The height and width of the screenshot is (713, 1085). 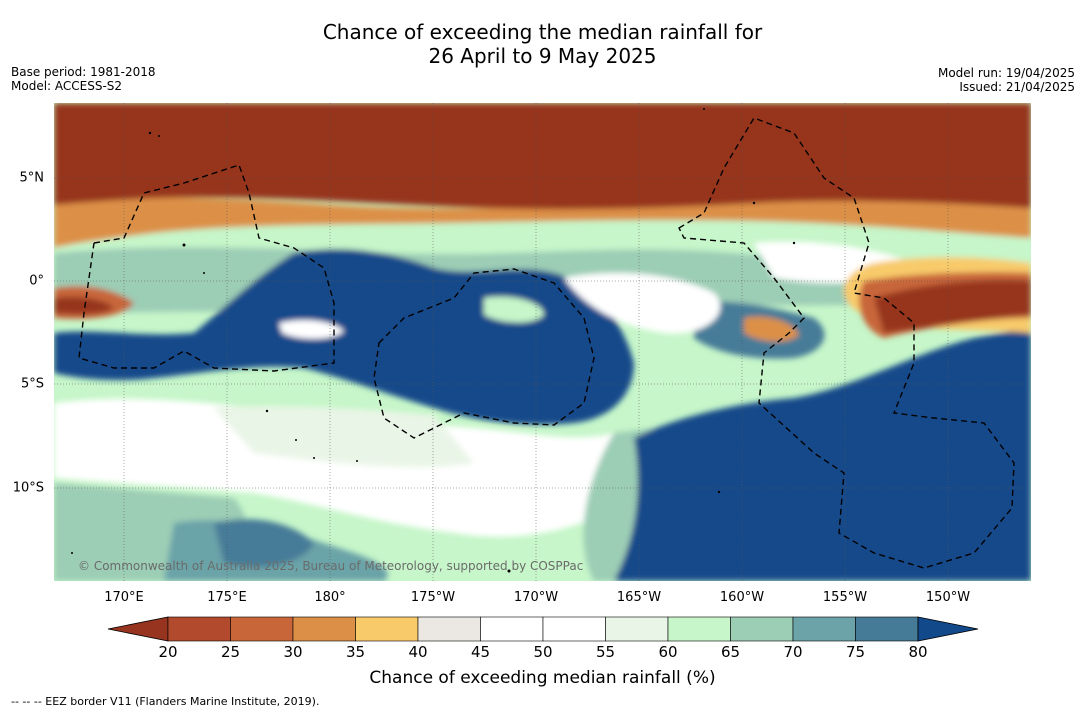 I want to click on blue-zone-east, so click(x=822, y=454).